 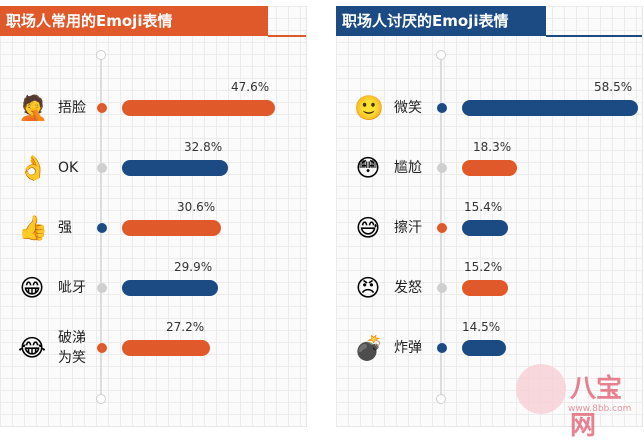 I want to click on bar-row: 😅 擦汗 15.4%, so click(x=489, y=226).